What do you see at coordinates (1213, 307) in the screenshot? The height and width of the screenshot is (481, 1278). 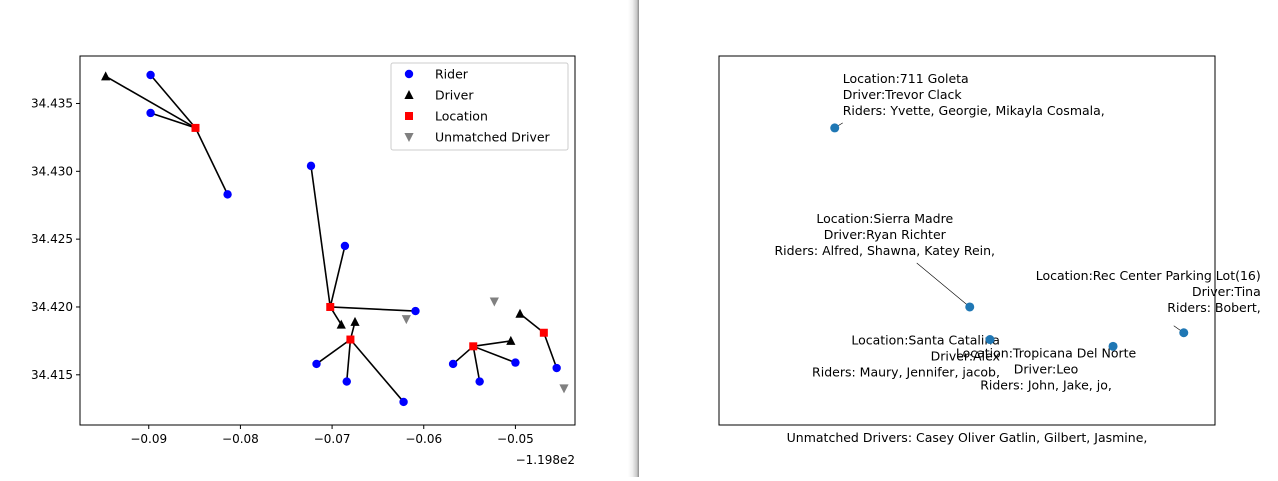 I see `annotation-text: Riders: Bobert,` at bounding box center [1213, 307].